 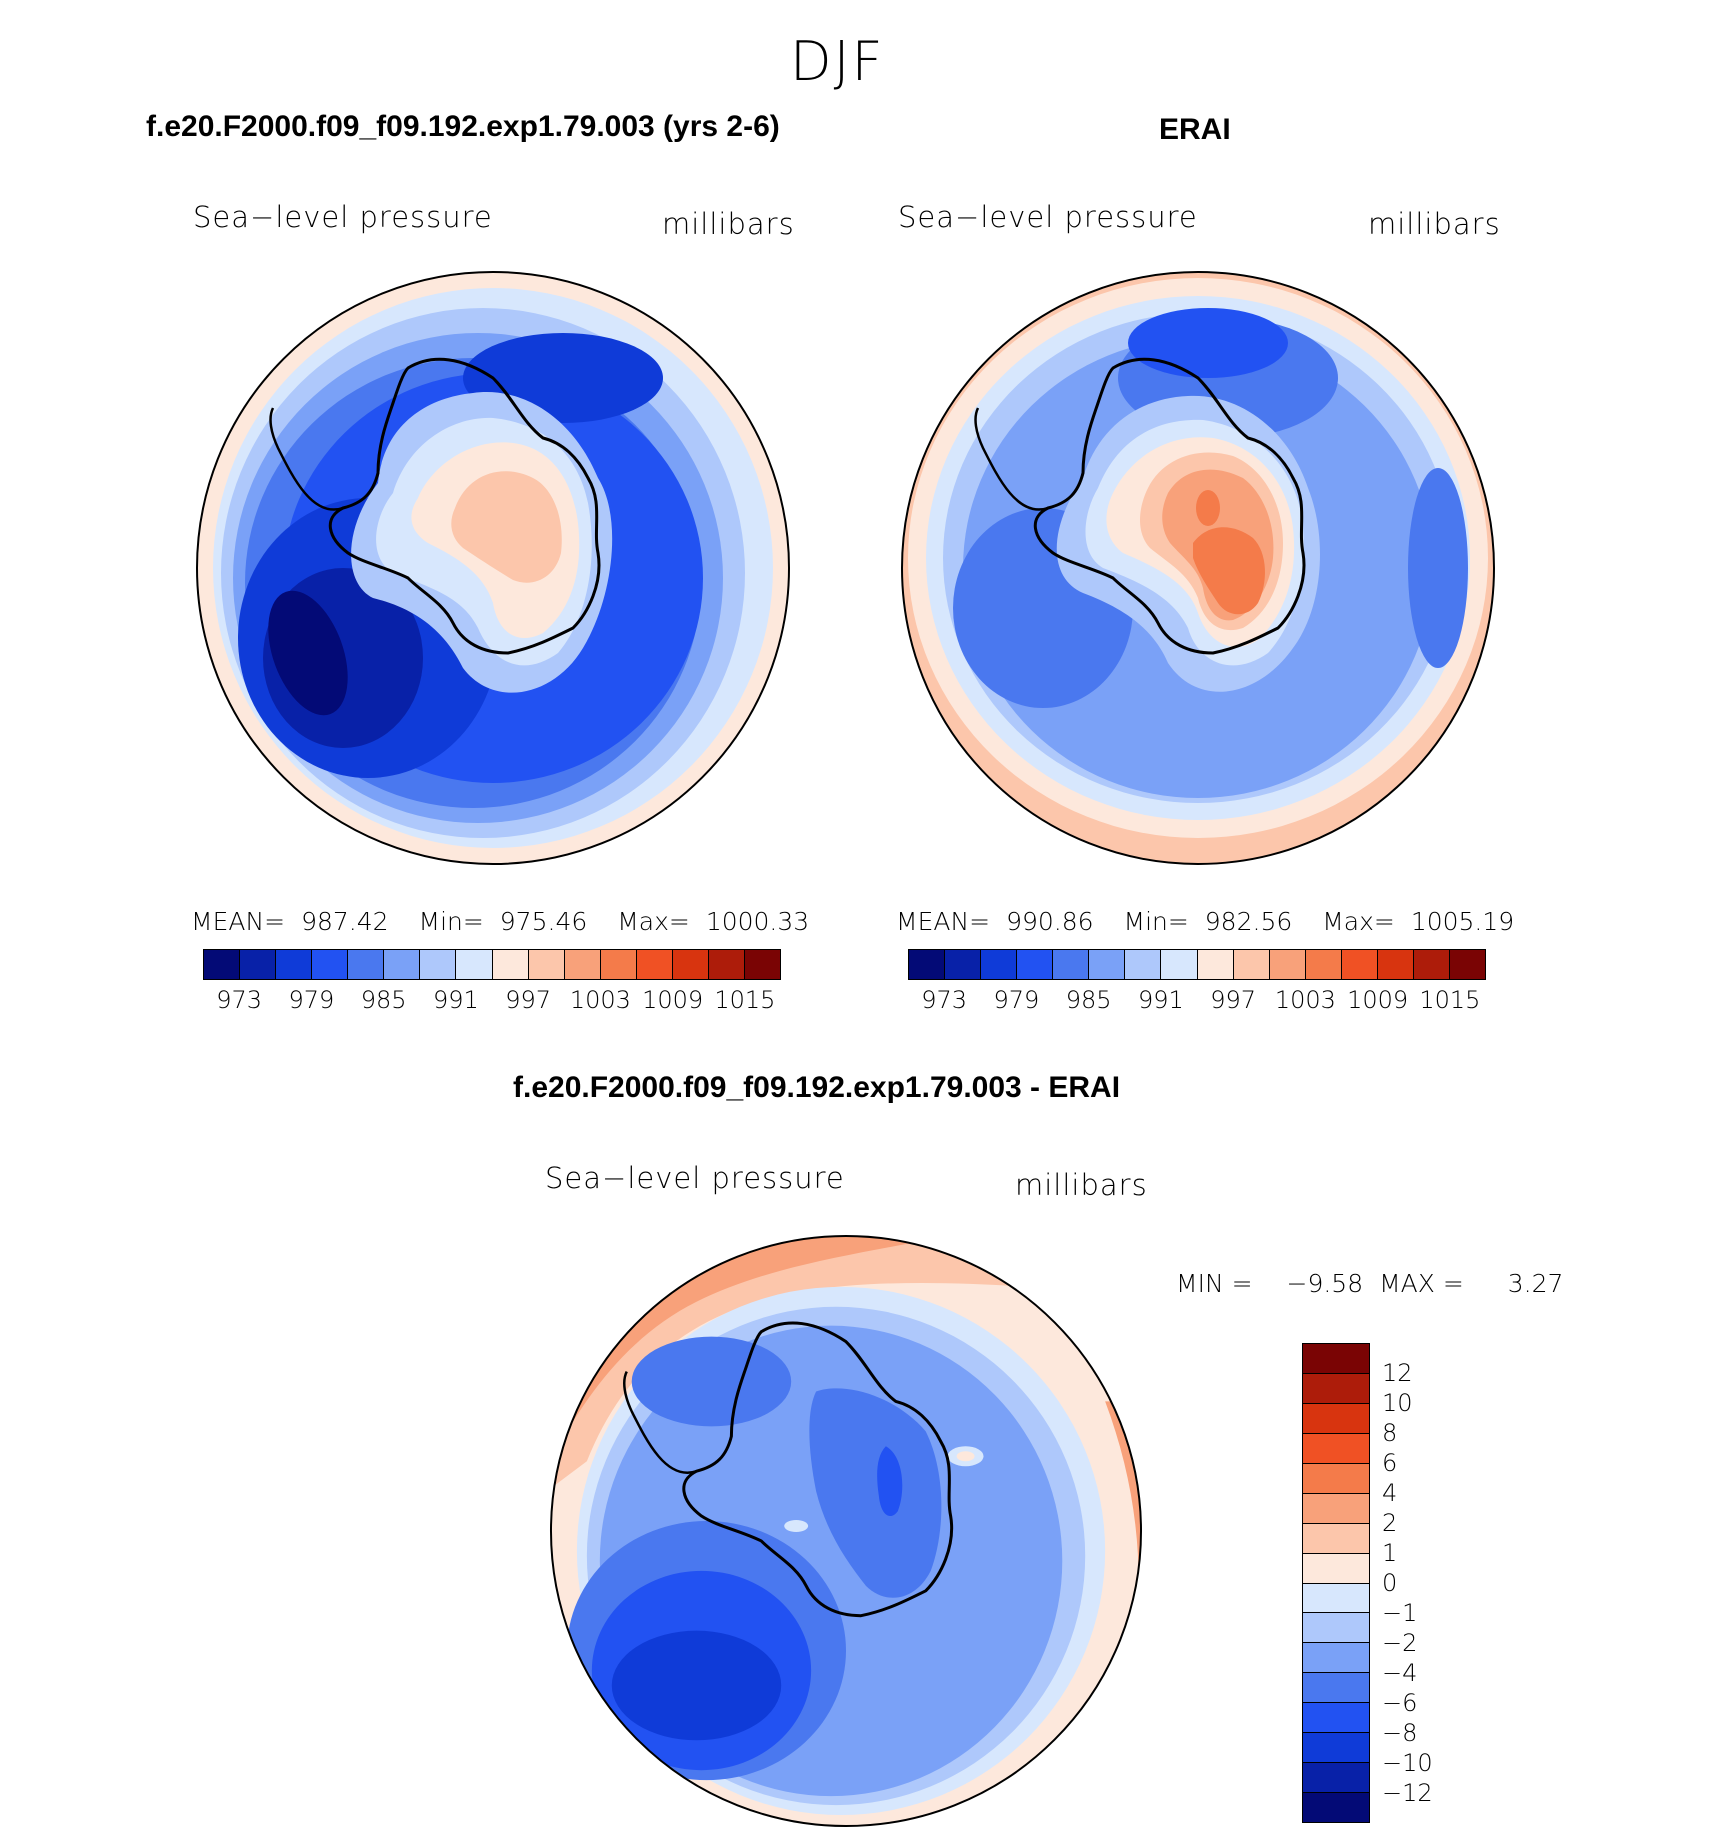 I want to click on colorbar-tick-label: 6, so click(x=1390, y=1463).